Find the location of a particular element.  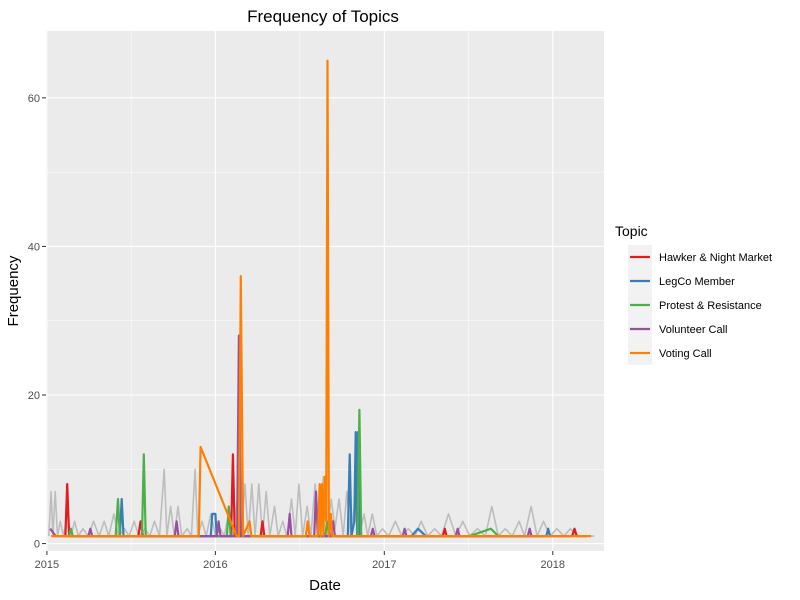

legend-label-legco-member: LegCo Member is located at coordinates (697, 282).